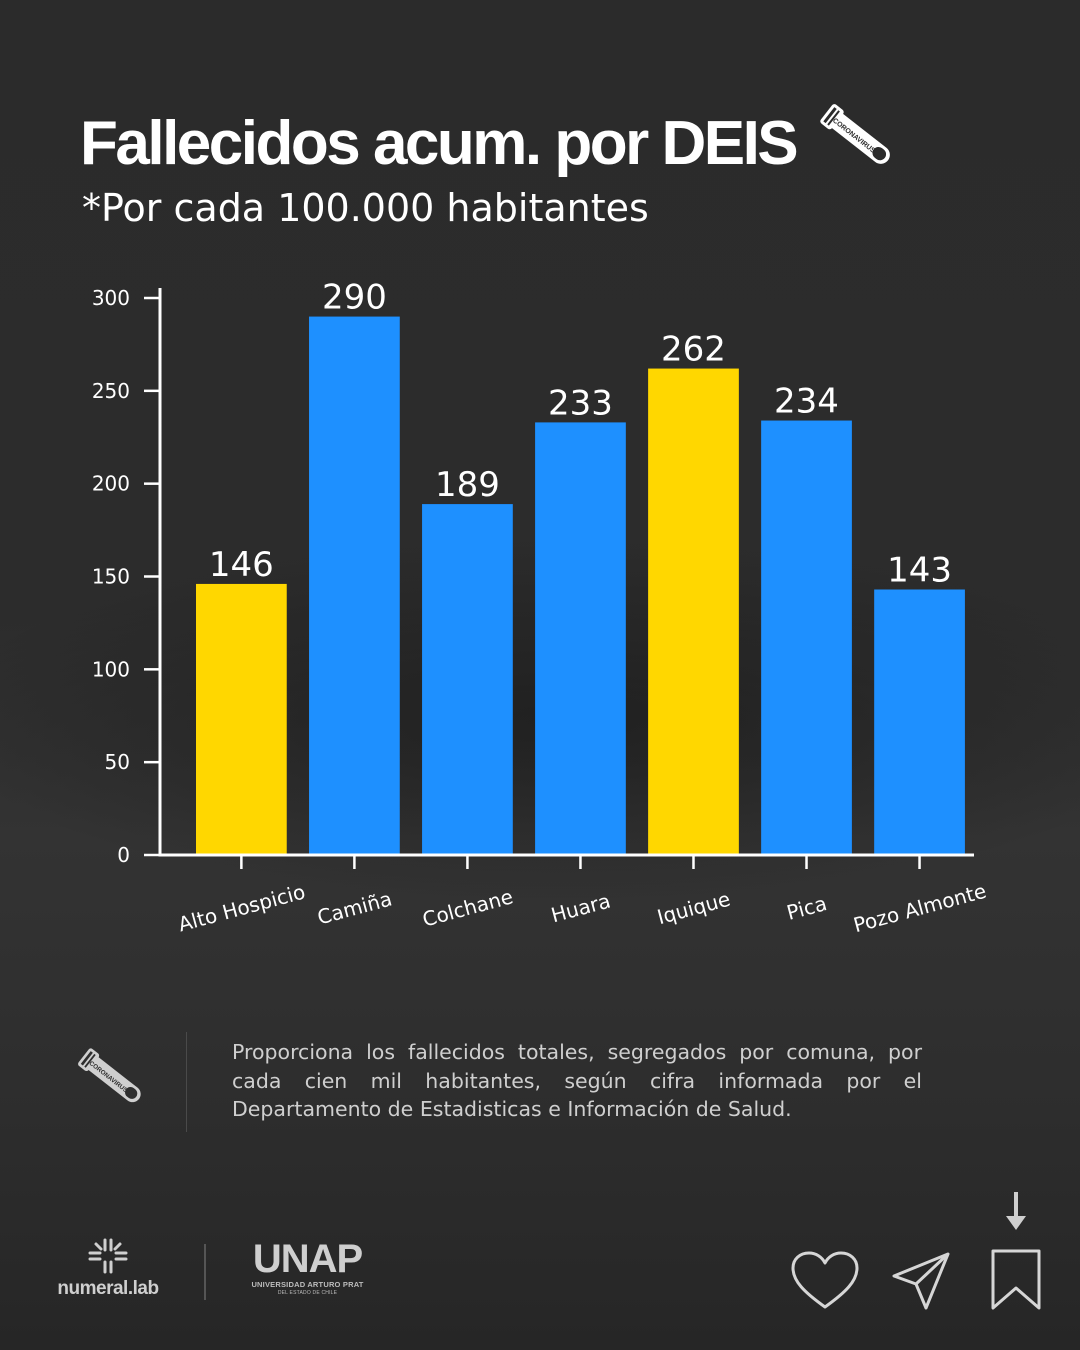 This screenshot has height=1350, width=1080. Describe the element at coordinates (307, 1293) in the screenshot. I see `unap-subtitle-2: DEL ESTADO DE CHILE` at that location.